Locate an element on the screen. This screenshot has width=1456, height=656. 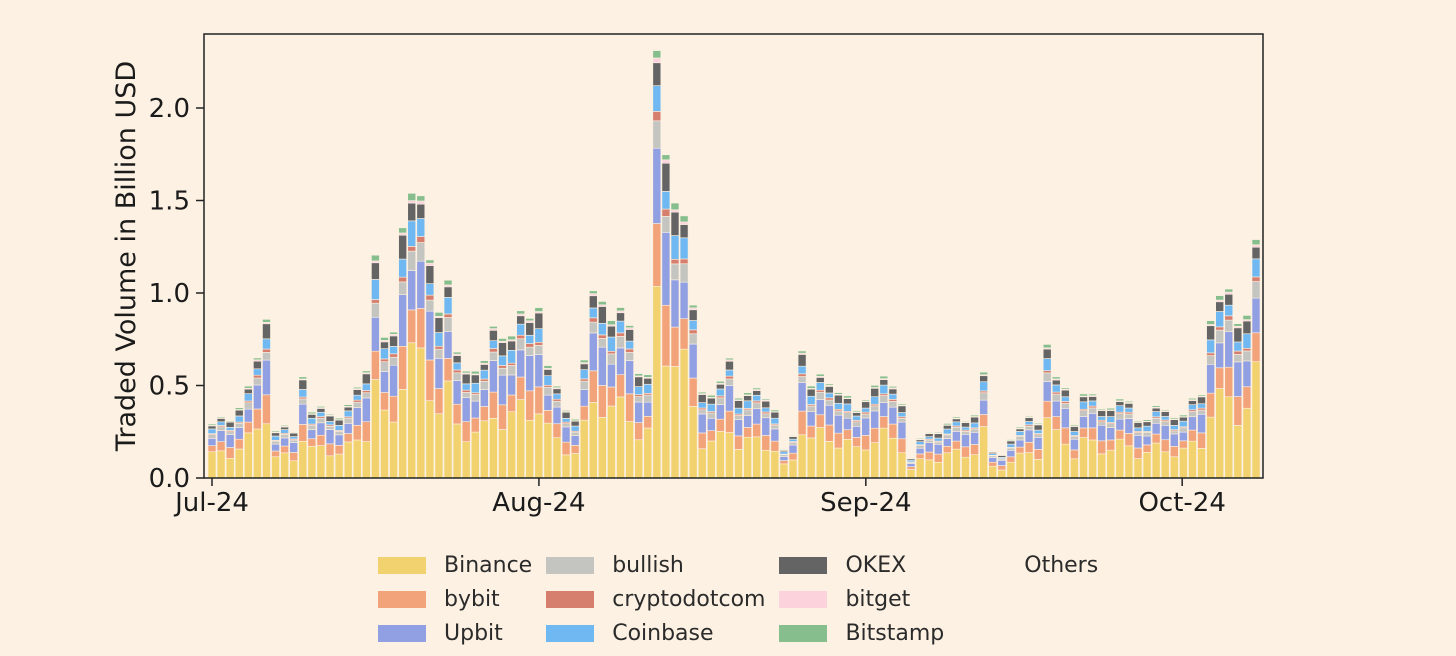
y-tick-label: 1.5 is located at coordinates (169, 202).